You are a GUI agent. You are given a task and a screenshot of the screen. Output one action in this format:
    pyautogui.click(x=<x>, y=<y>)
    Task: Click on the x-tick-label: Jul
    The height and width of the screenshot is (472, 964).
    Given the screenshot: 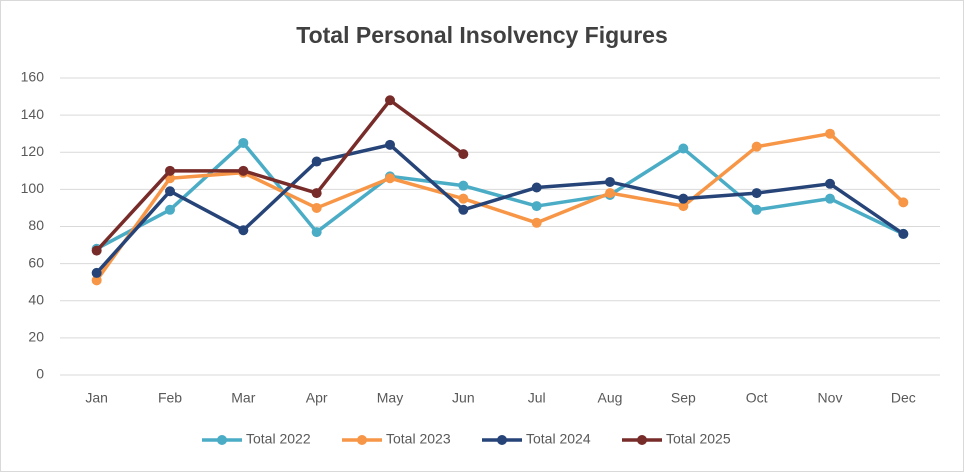 What is the action you would take?
    pyautogui.click(x=537, y=398)
    